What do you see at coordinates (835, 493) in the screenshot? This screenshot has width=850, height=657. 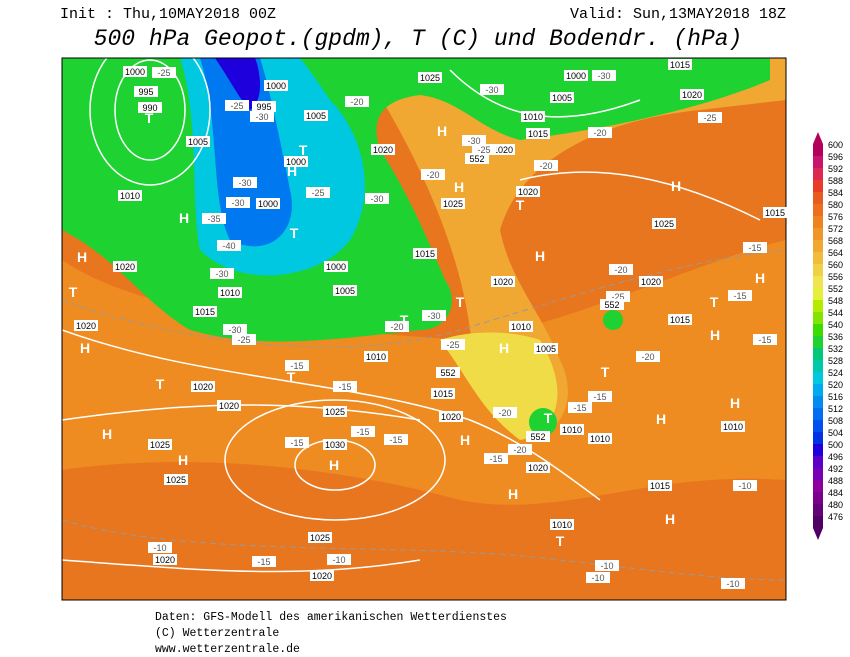 I see `colorbar-label: 484` at bounding box center [835, 493].